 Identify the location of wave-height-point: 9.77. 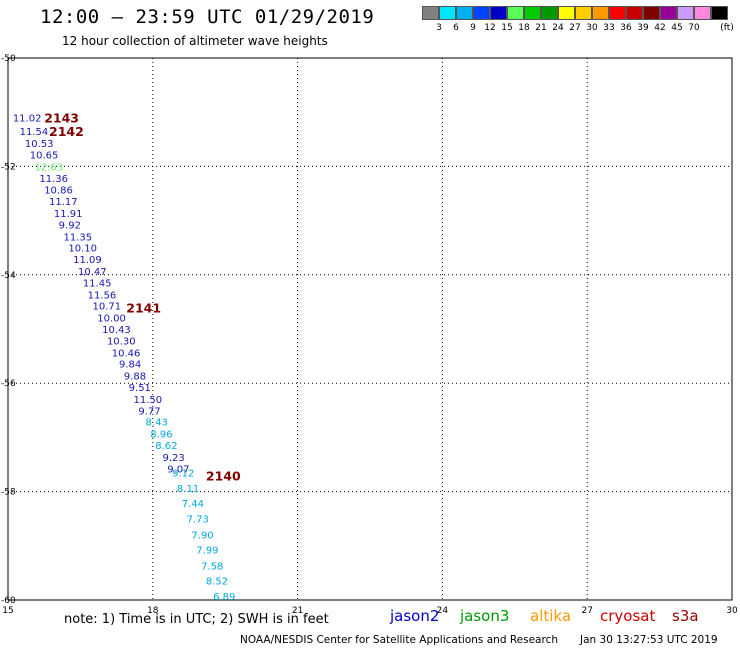
(149, 411).